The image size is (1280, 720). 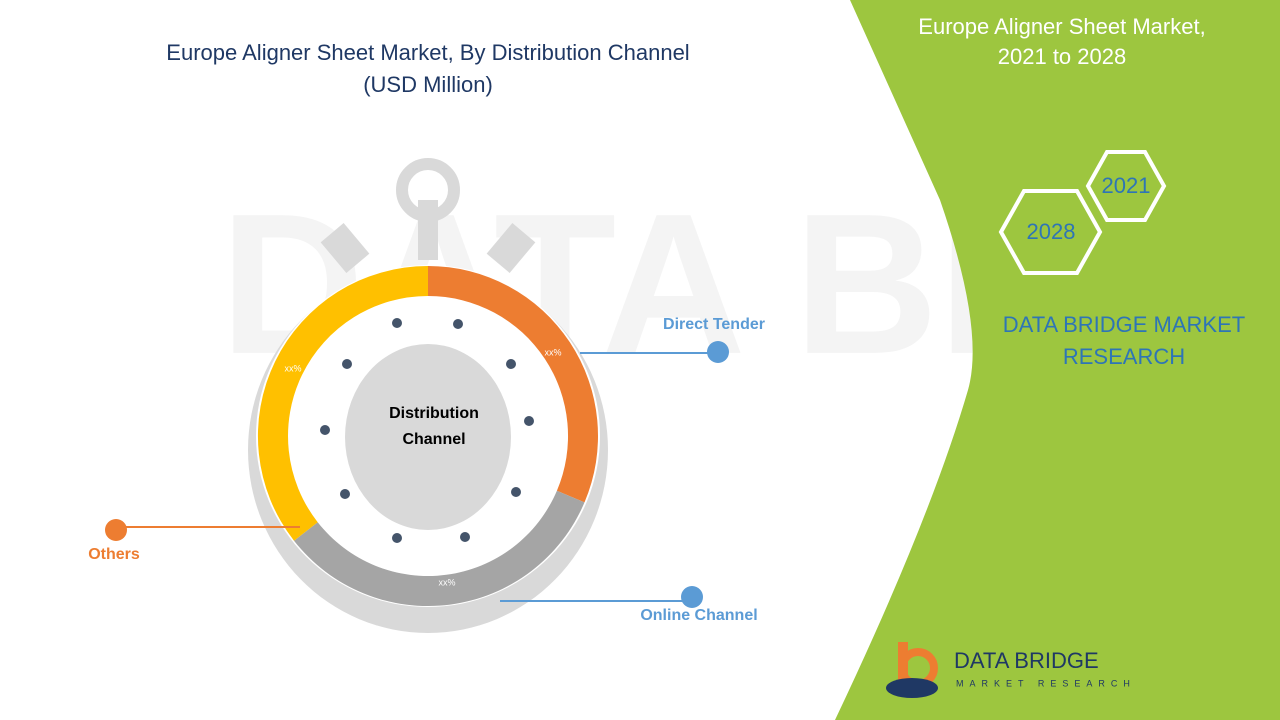 I want to click on dots, so click(x=427, y=430).